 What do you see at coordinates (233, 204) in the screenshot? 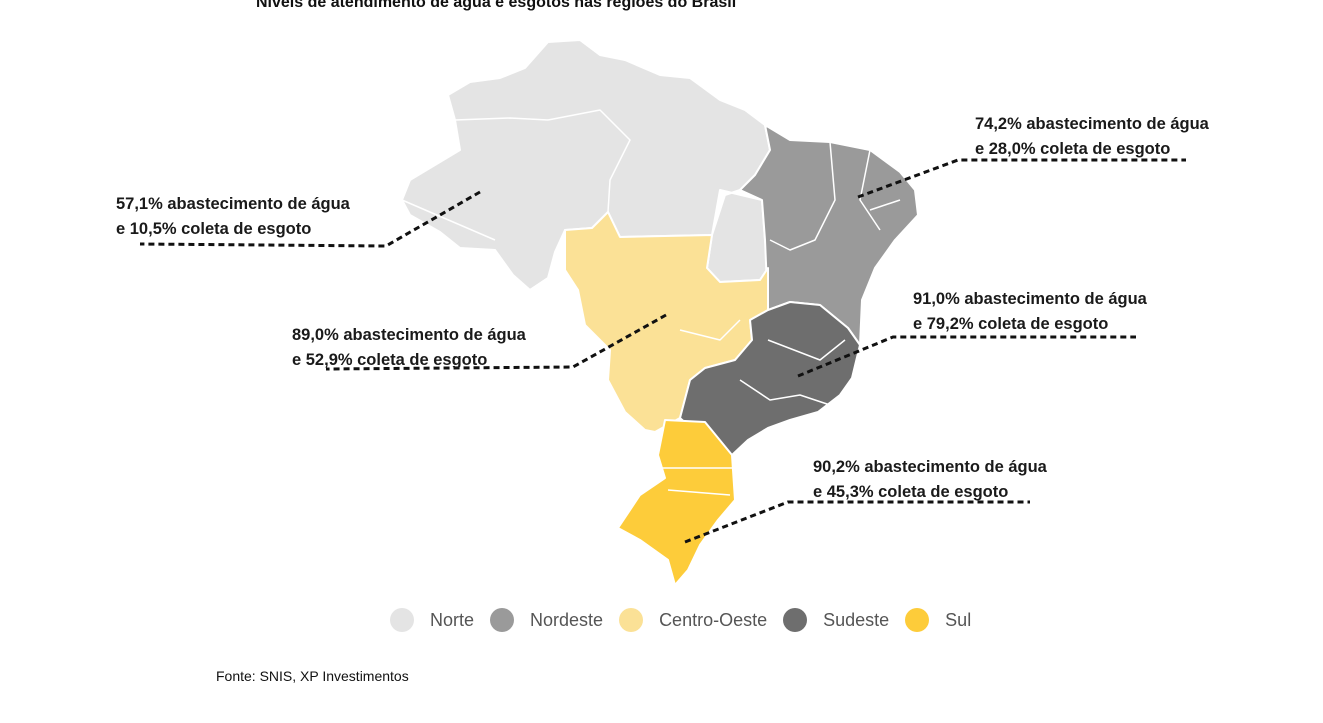
I see `callout-norte-line1: 57,1% abastecimento de água` at bounding box center [233, 204].